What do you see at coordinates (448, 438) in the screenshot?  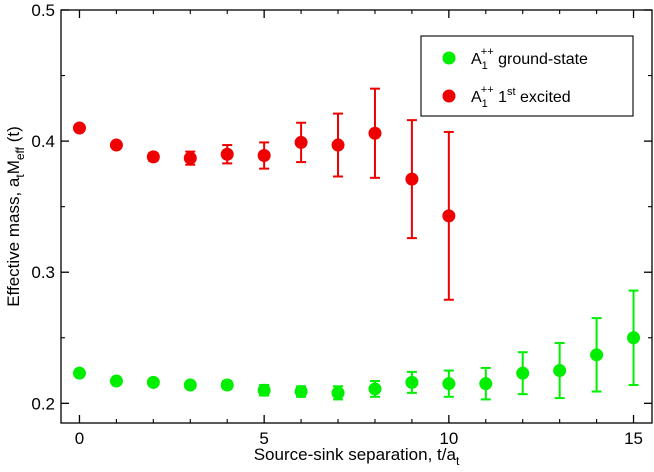 I see `x-tick-label: 10` at bounding box center [448, 438].